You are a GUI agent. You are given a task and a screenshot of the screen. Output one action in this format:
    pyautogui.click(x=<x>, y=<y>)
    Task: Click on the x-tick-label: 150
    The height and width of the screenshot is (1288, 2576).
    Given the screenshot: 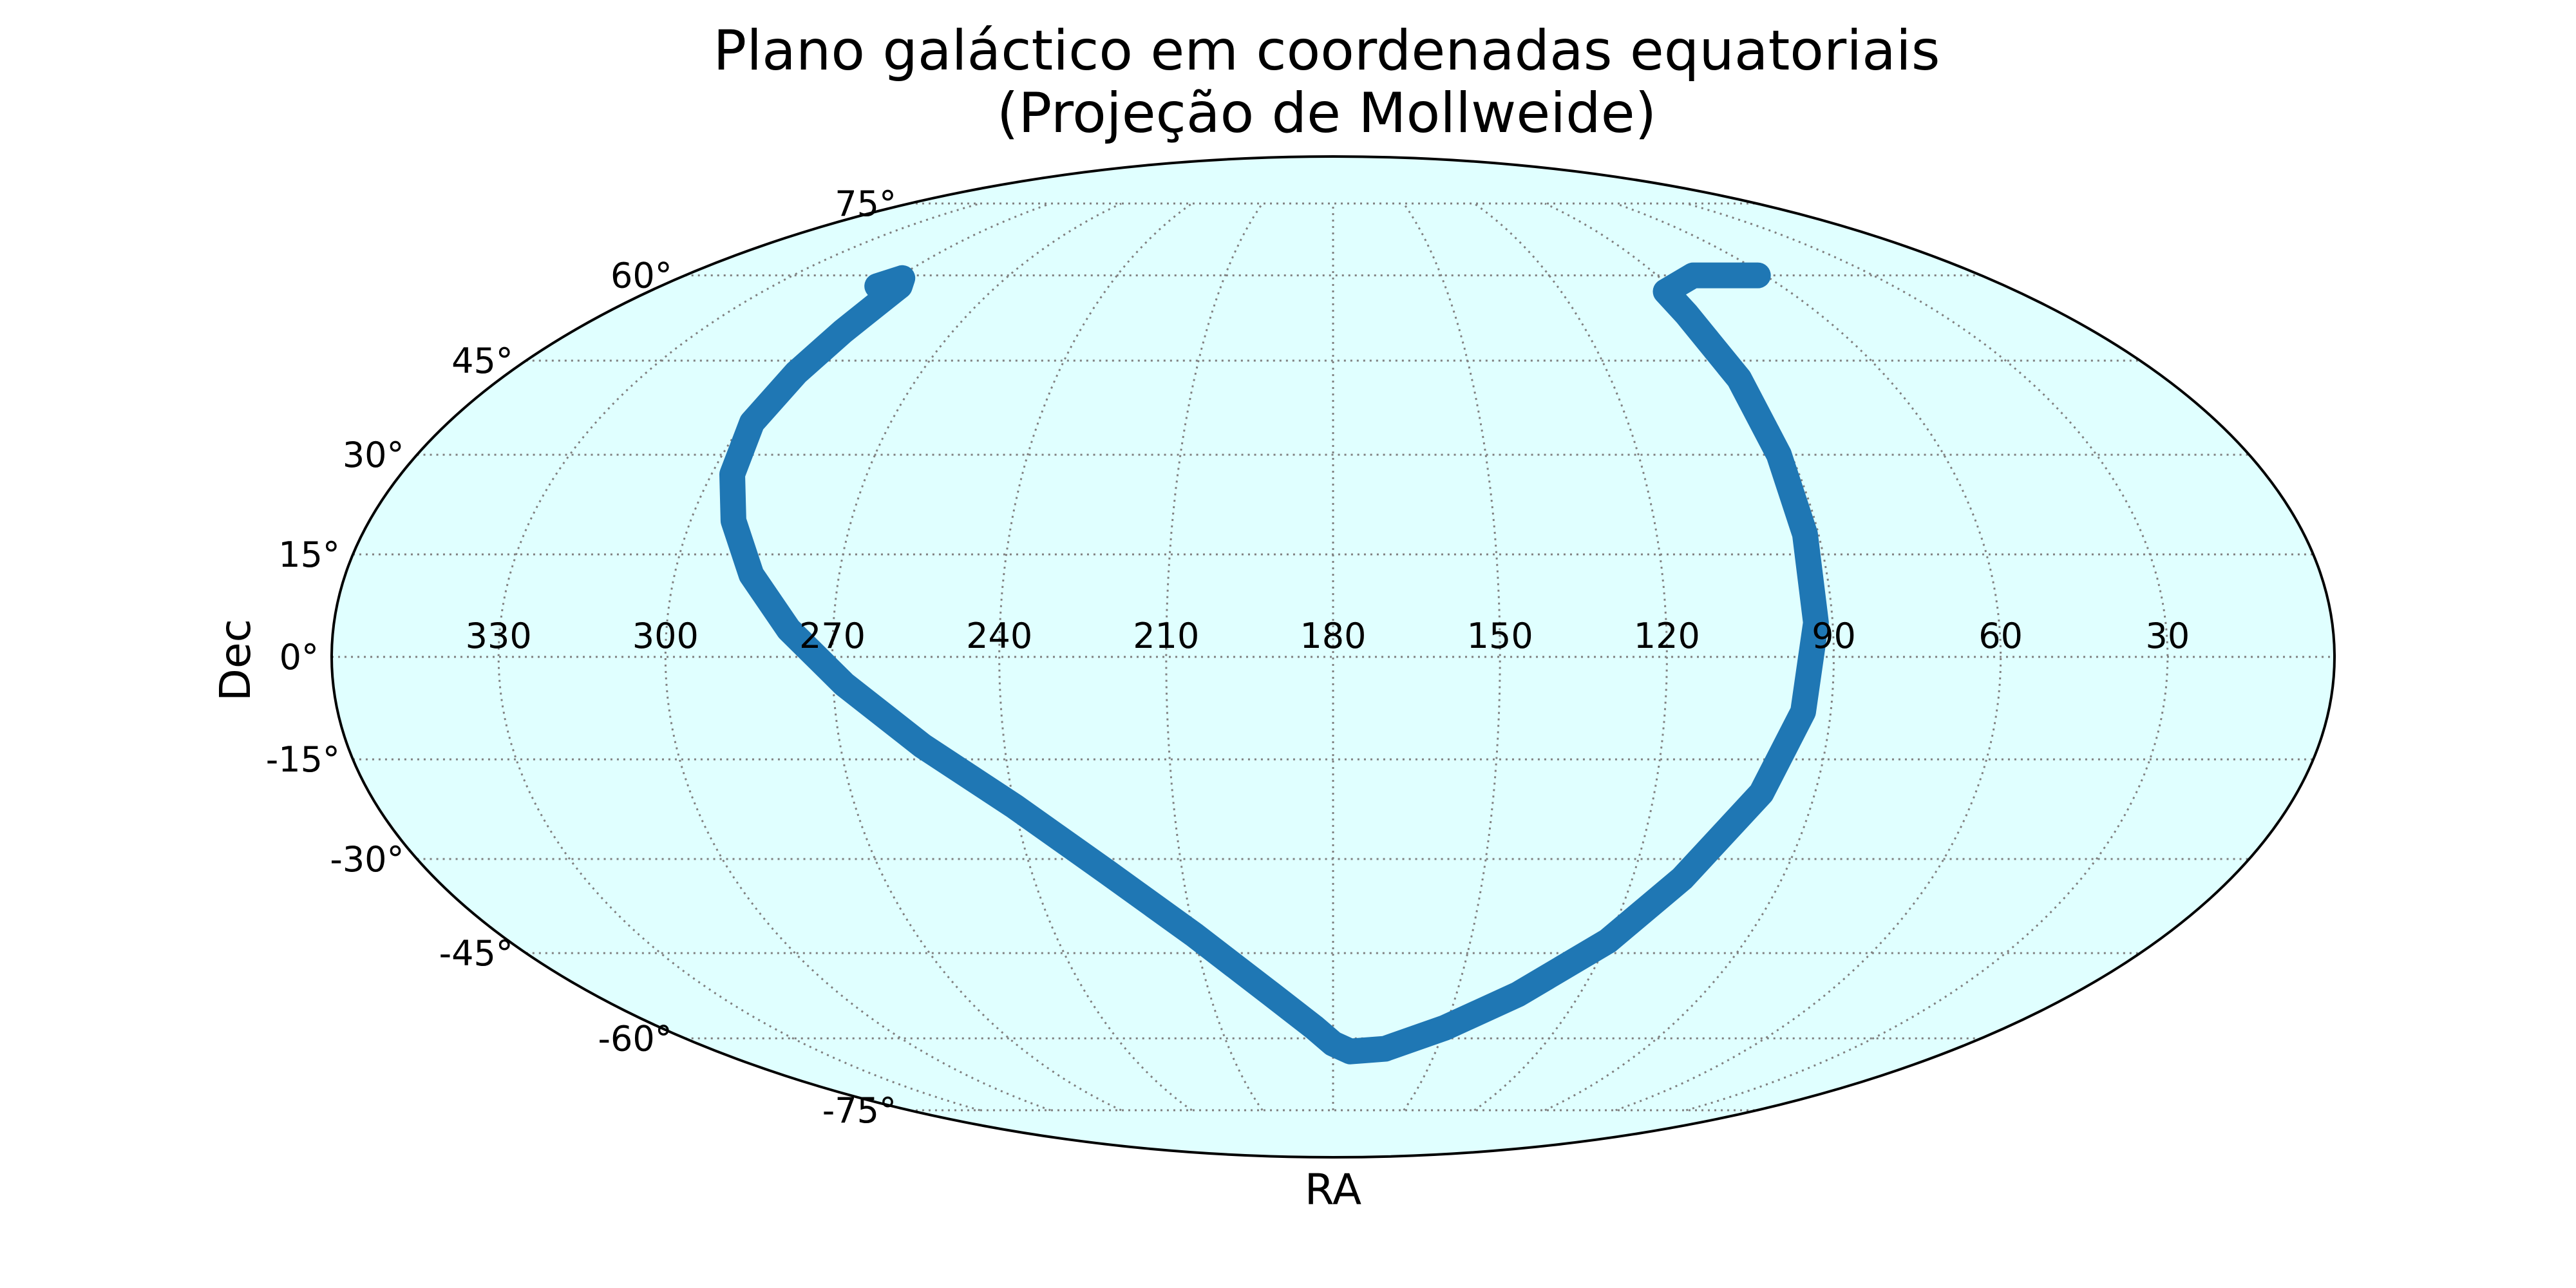 What is the action you would take?
    pyautogui.click(x=1500, y=636)
    